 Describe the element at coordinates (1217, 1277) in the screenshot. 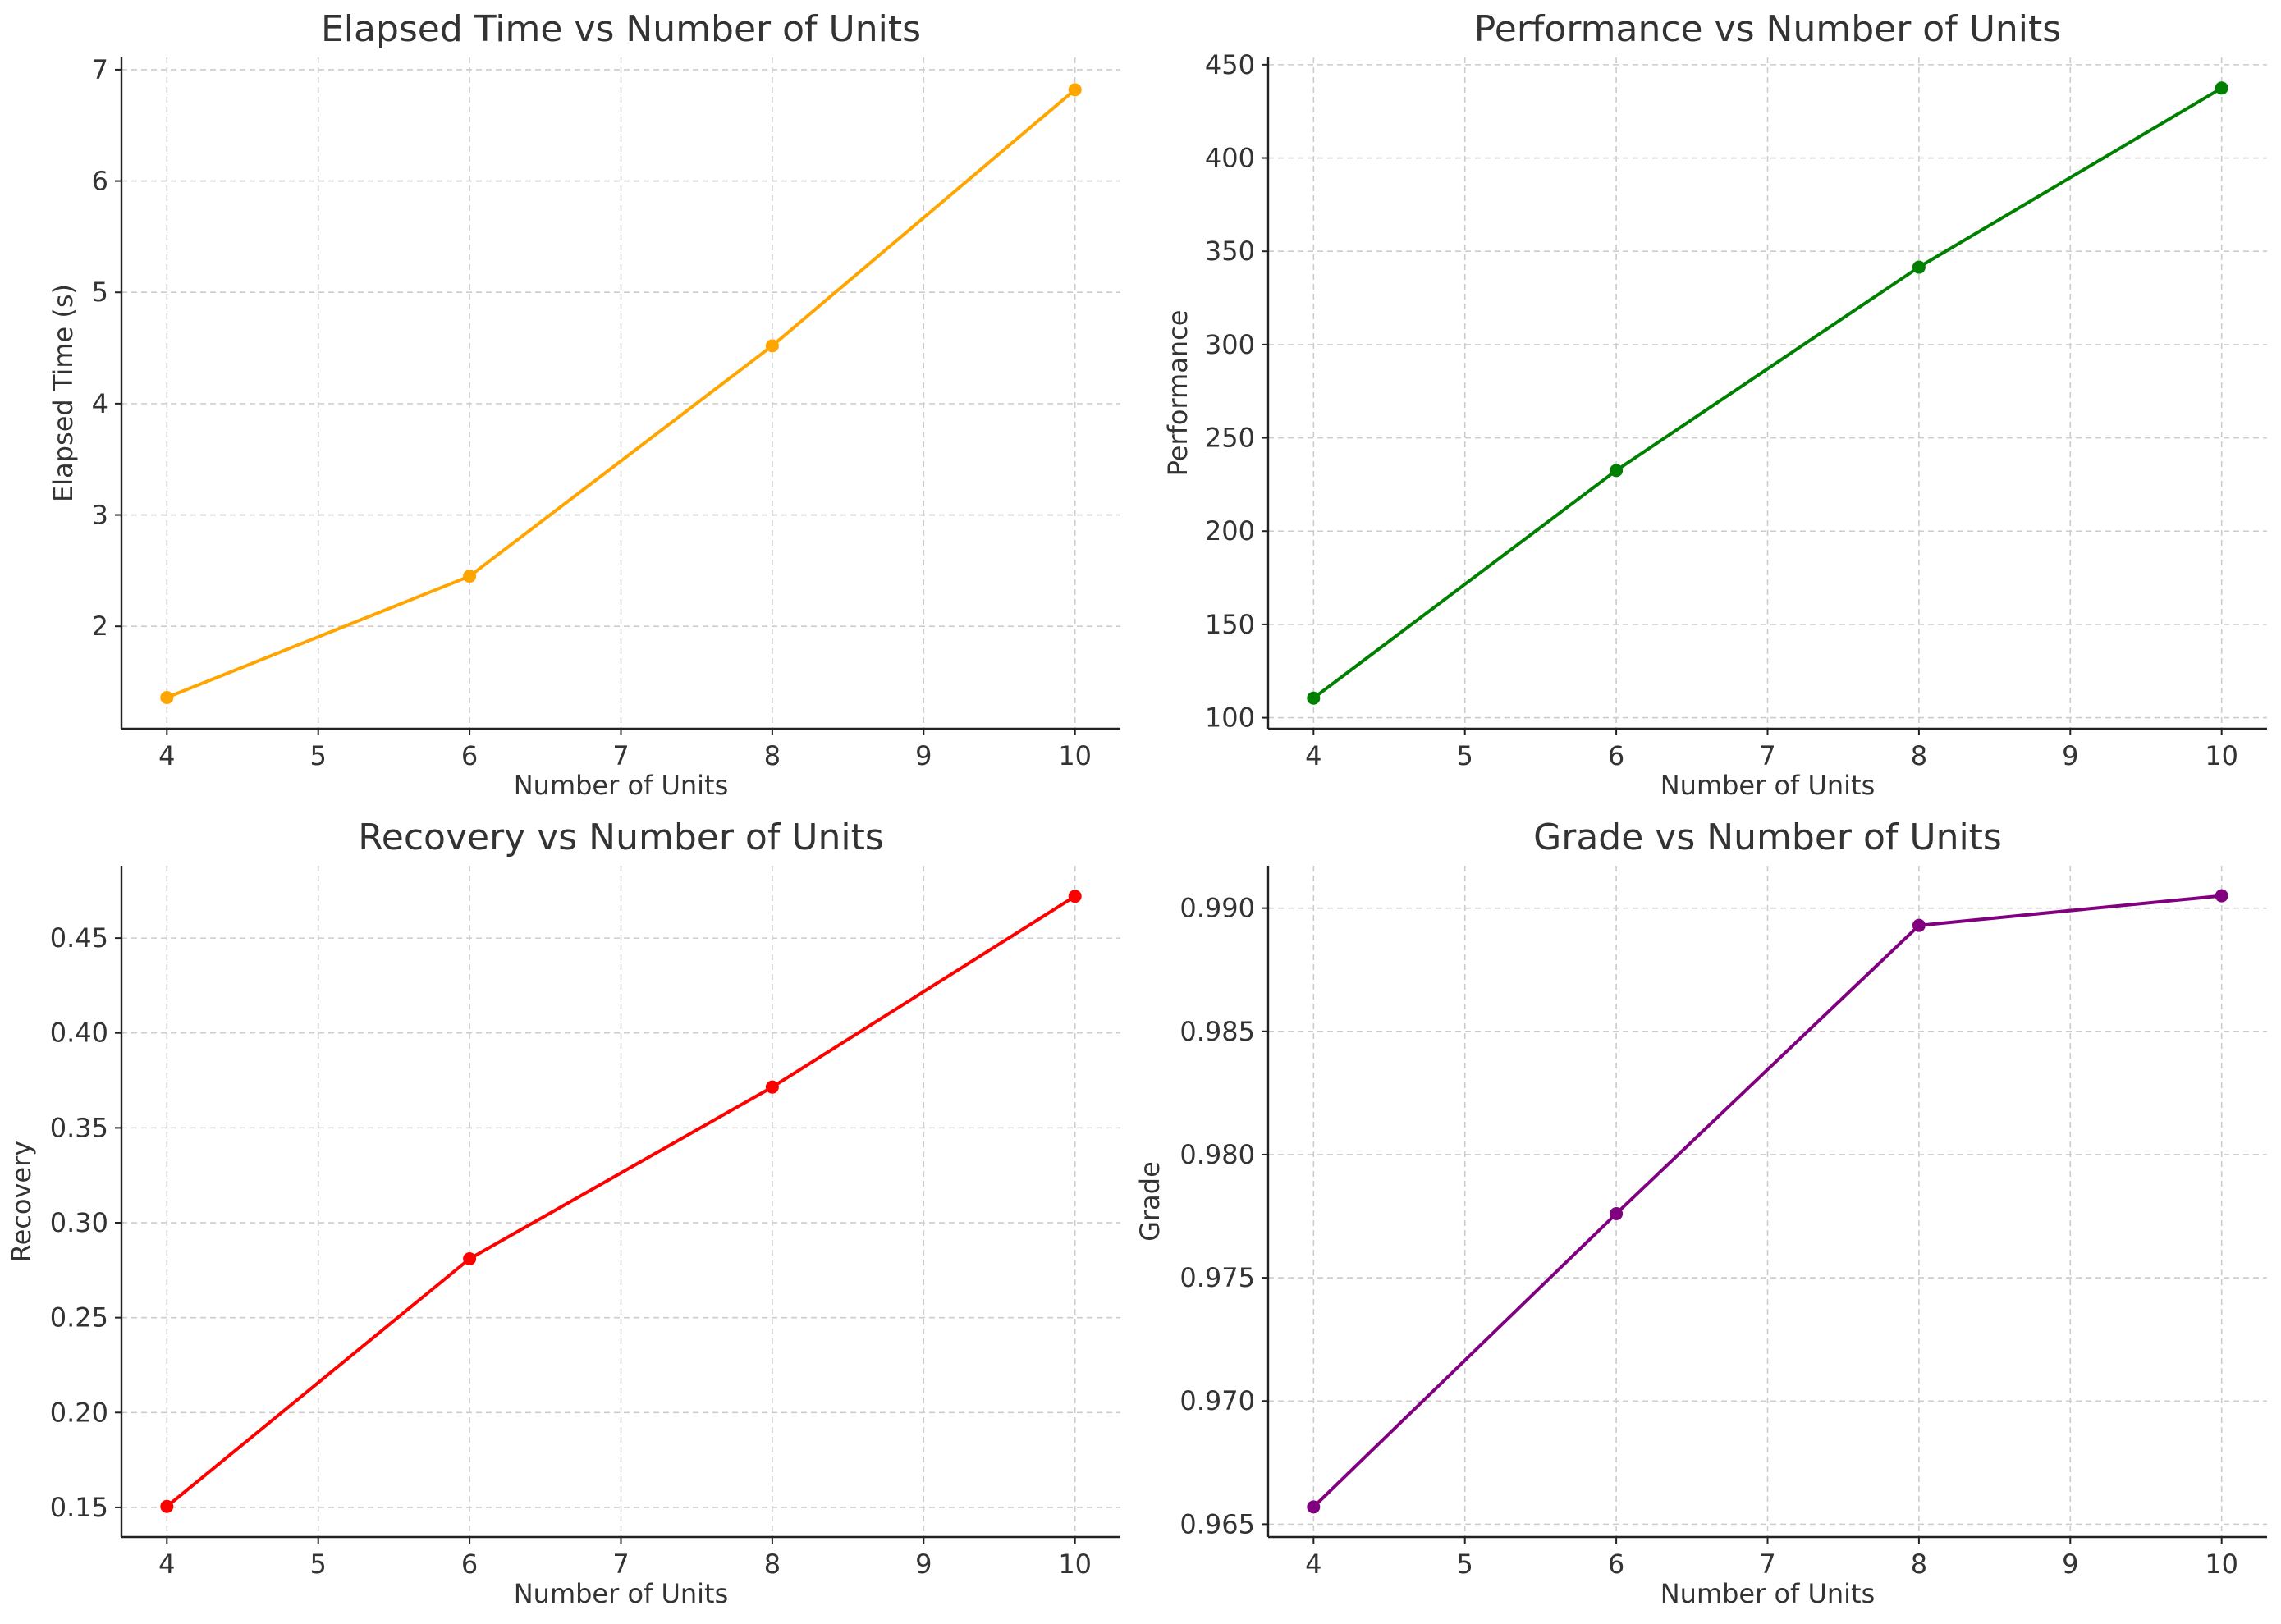

I see `y-tick-label: 0.975` at that location.